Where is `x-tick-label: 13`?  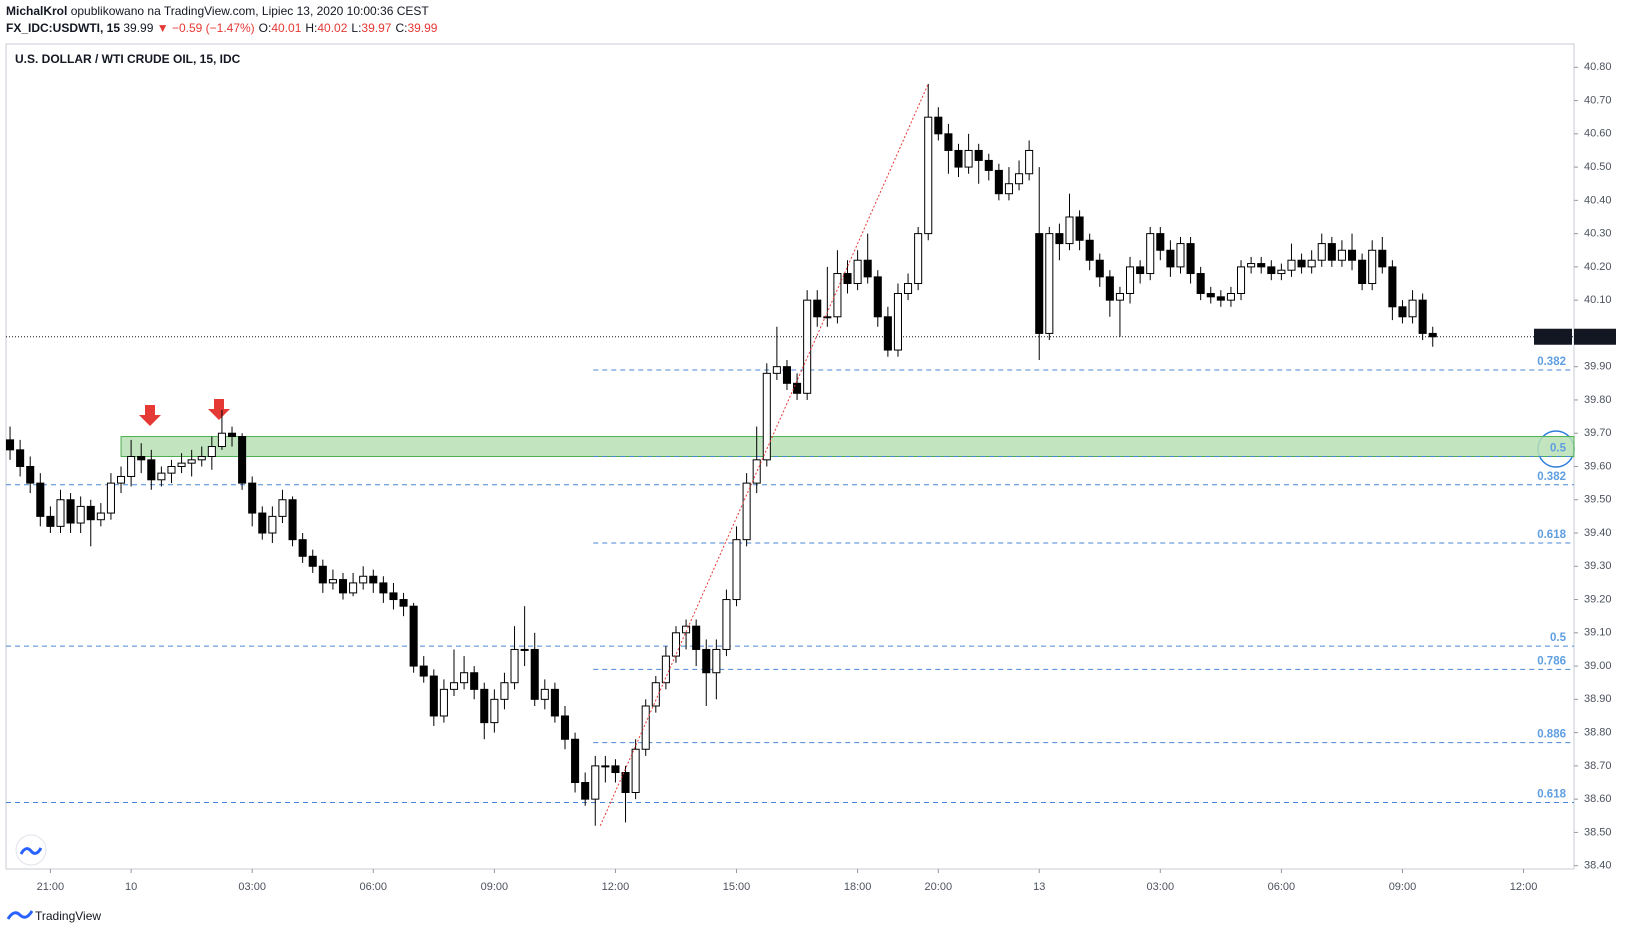
x-tick-label: 13 is located at coordinates (1039, 887).